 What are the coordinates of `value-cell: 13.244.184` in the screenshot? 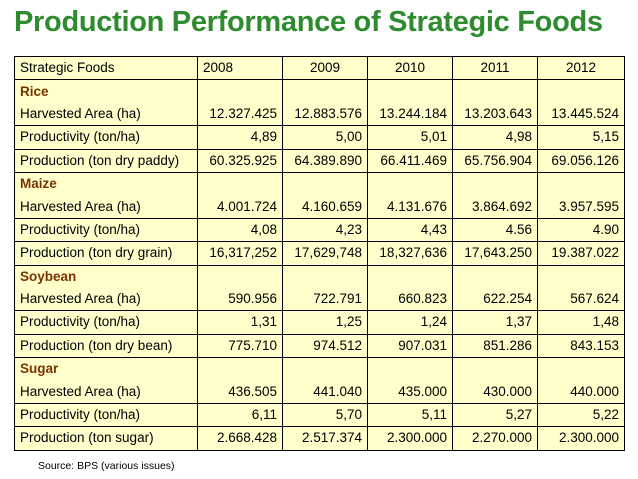 It's located at (410, 114).